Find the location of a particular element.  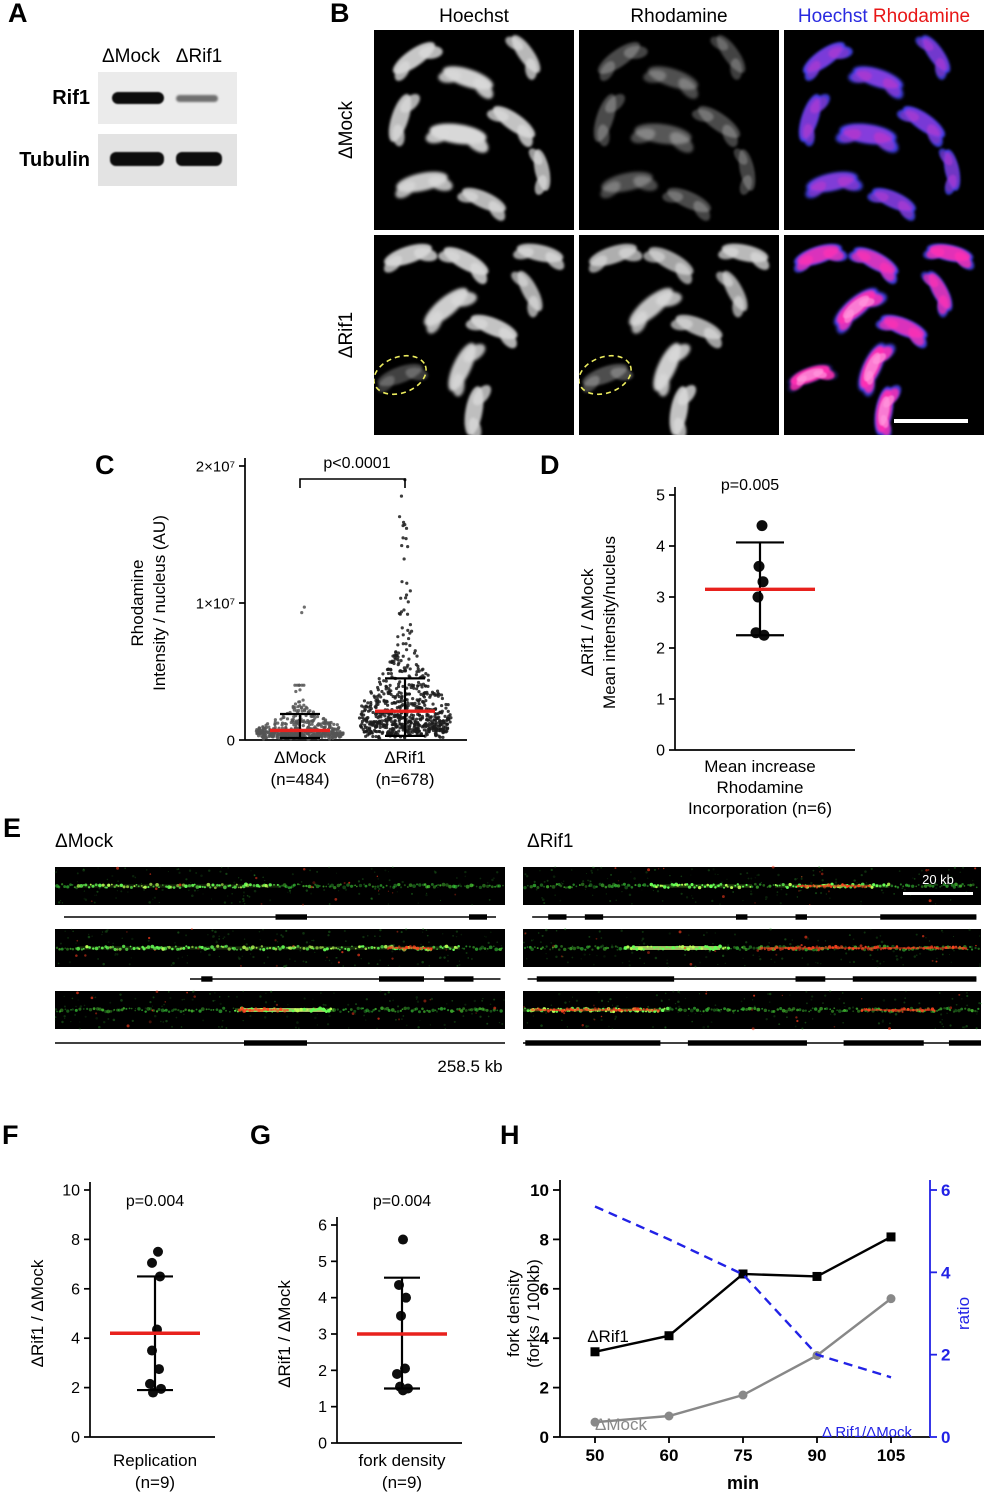

panel-e-letter: E is located at coordinates (12, 828).